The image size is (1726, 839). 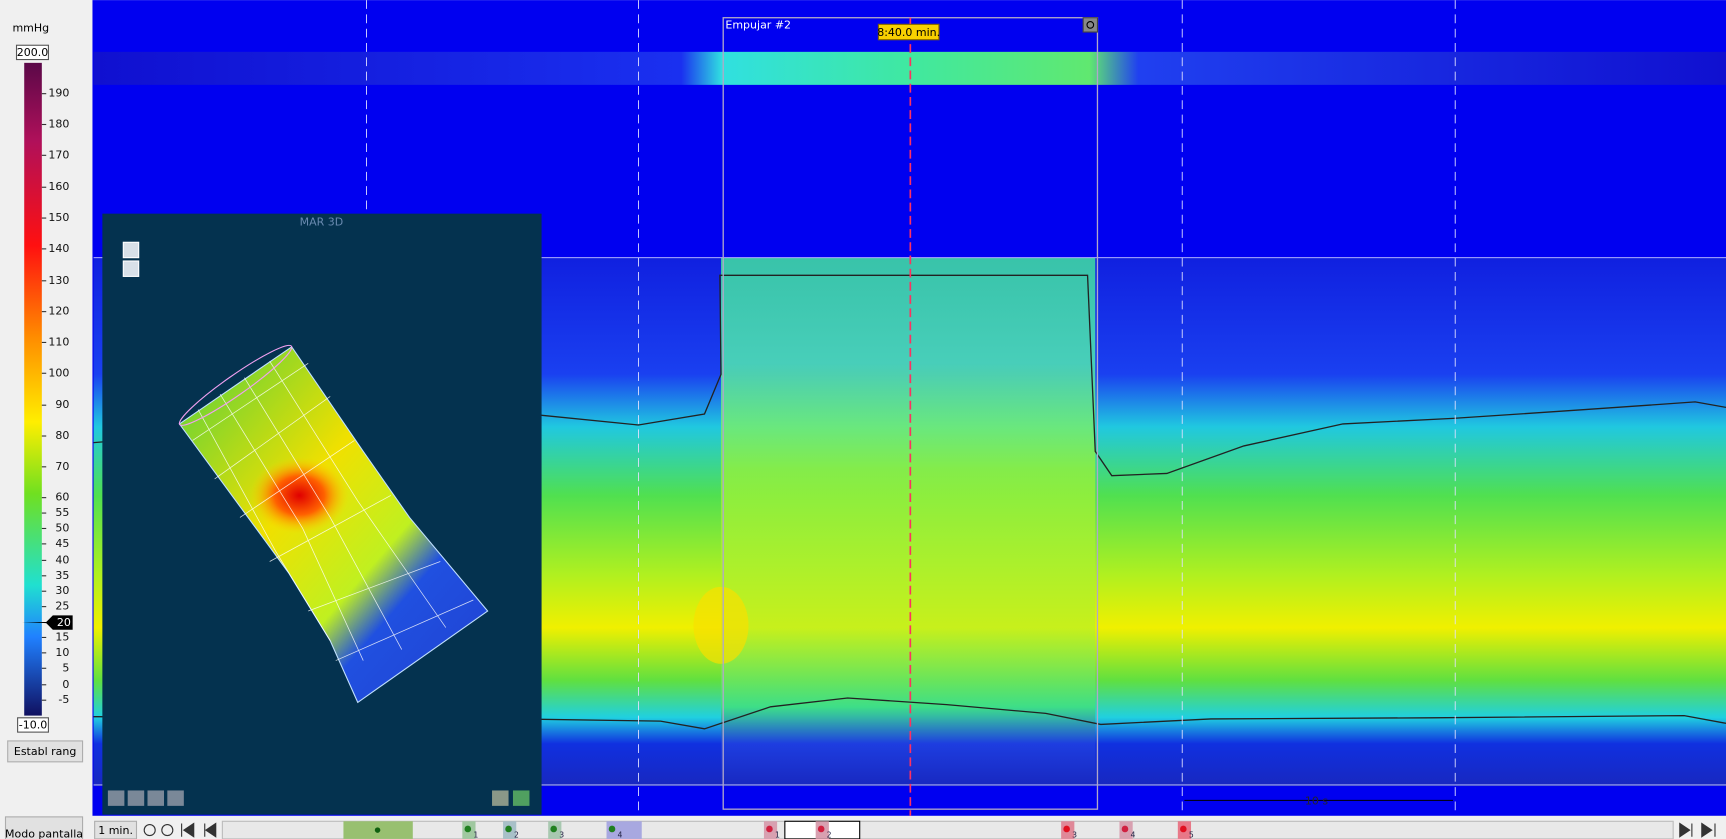 I want to click on range-button, so click(x=45, y=751).